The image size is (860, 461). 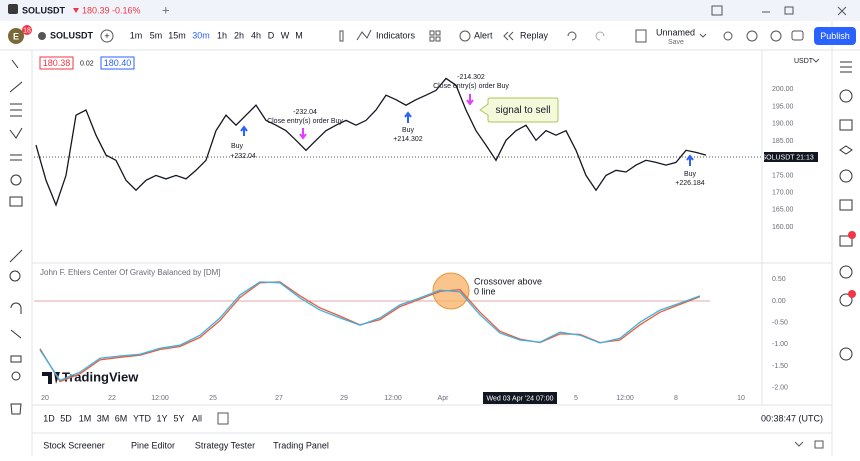 I want to click on replay-button: Replay, so click(x=534, y=35).